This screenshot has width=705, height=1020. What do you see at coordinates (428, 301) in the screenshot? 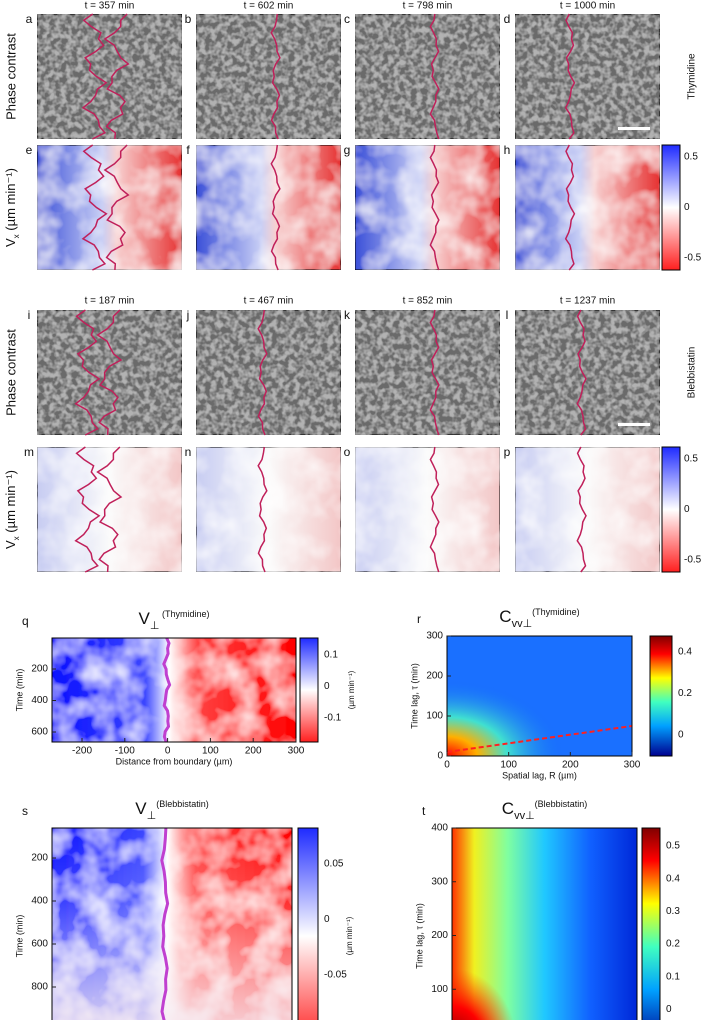
I see `time-label: t = 852 min` at bounding box center [428, 301].